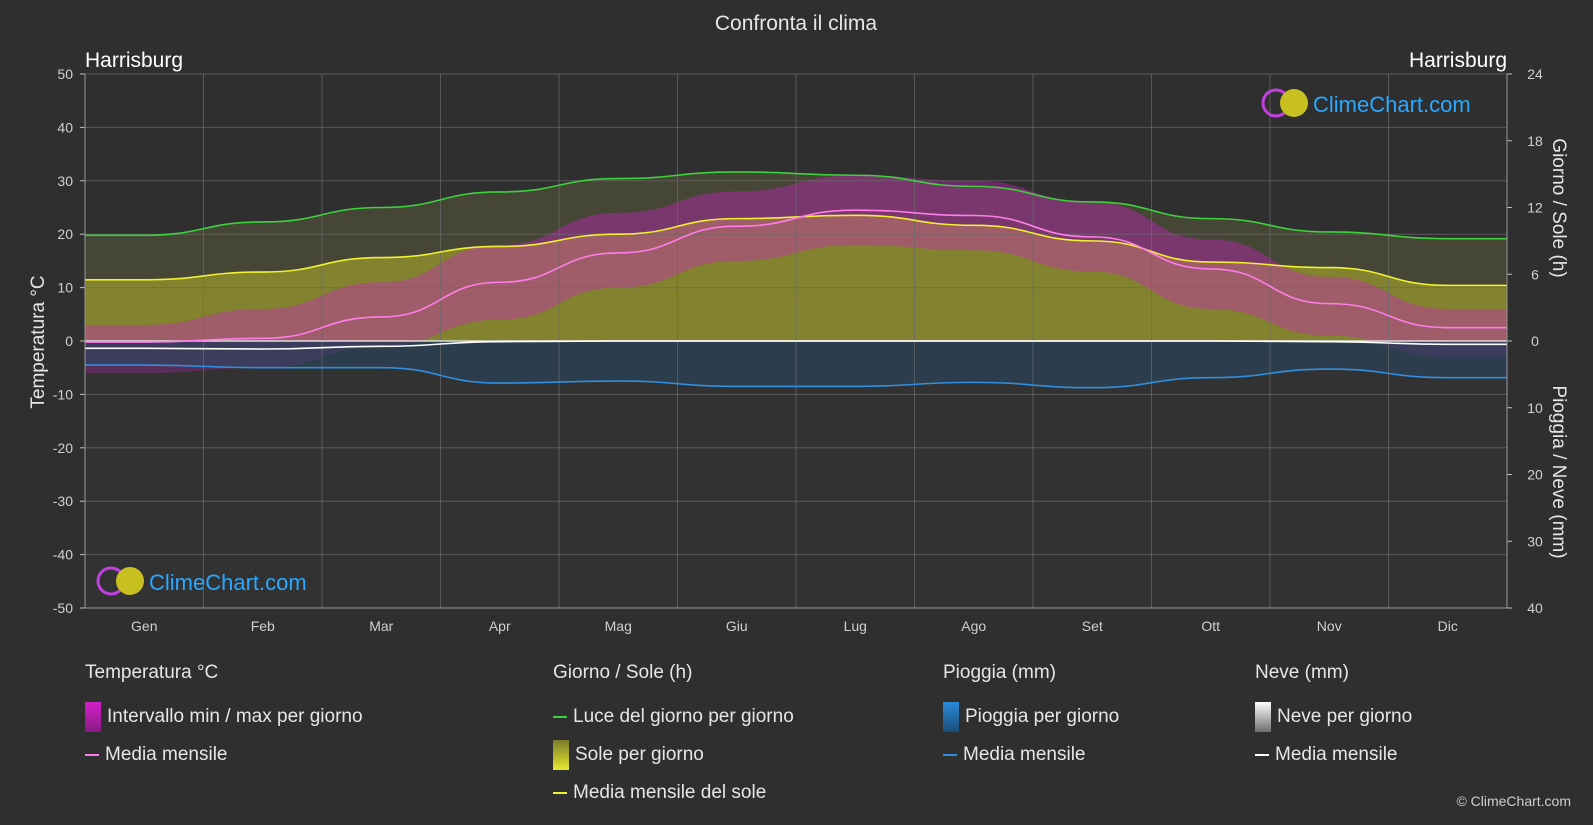 The width and height of the screenshot is (1593, 825). What do you see at coordinates (263, 626) in the screenshot?
I see `month-label: Feb` at bounding box center [263, 626].